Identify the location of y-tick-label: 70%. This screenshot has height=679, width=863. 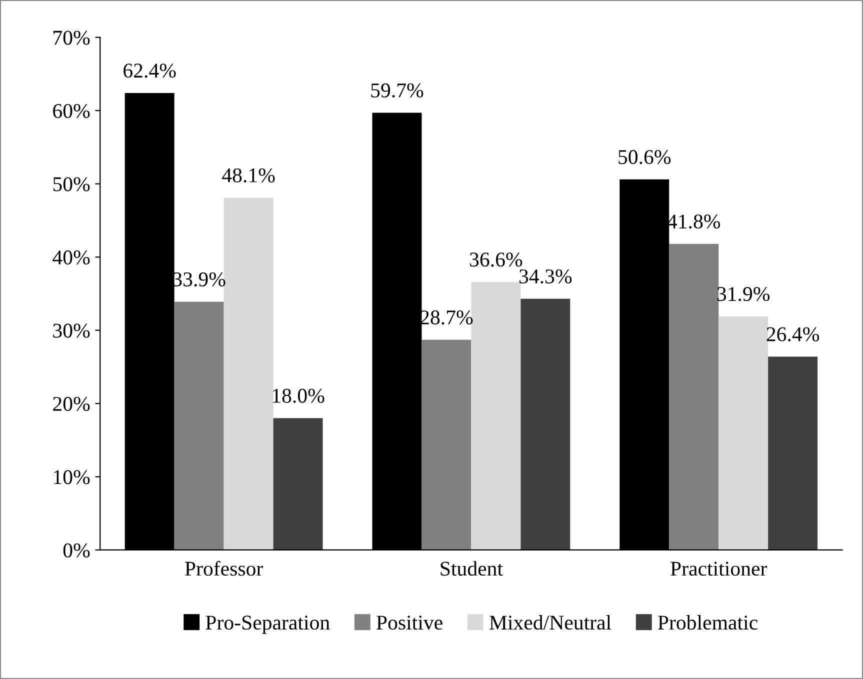
(72, 37).